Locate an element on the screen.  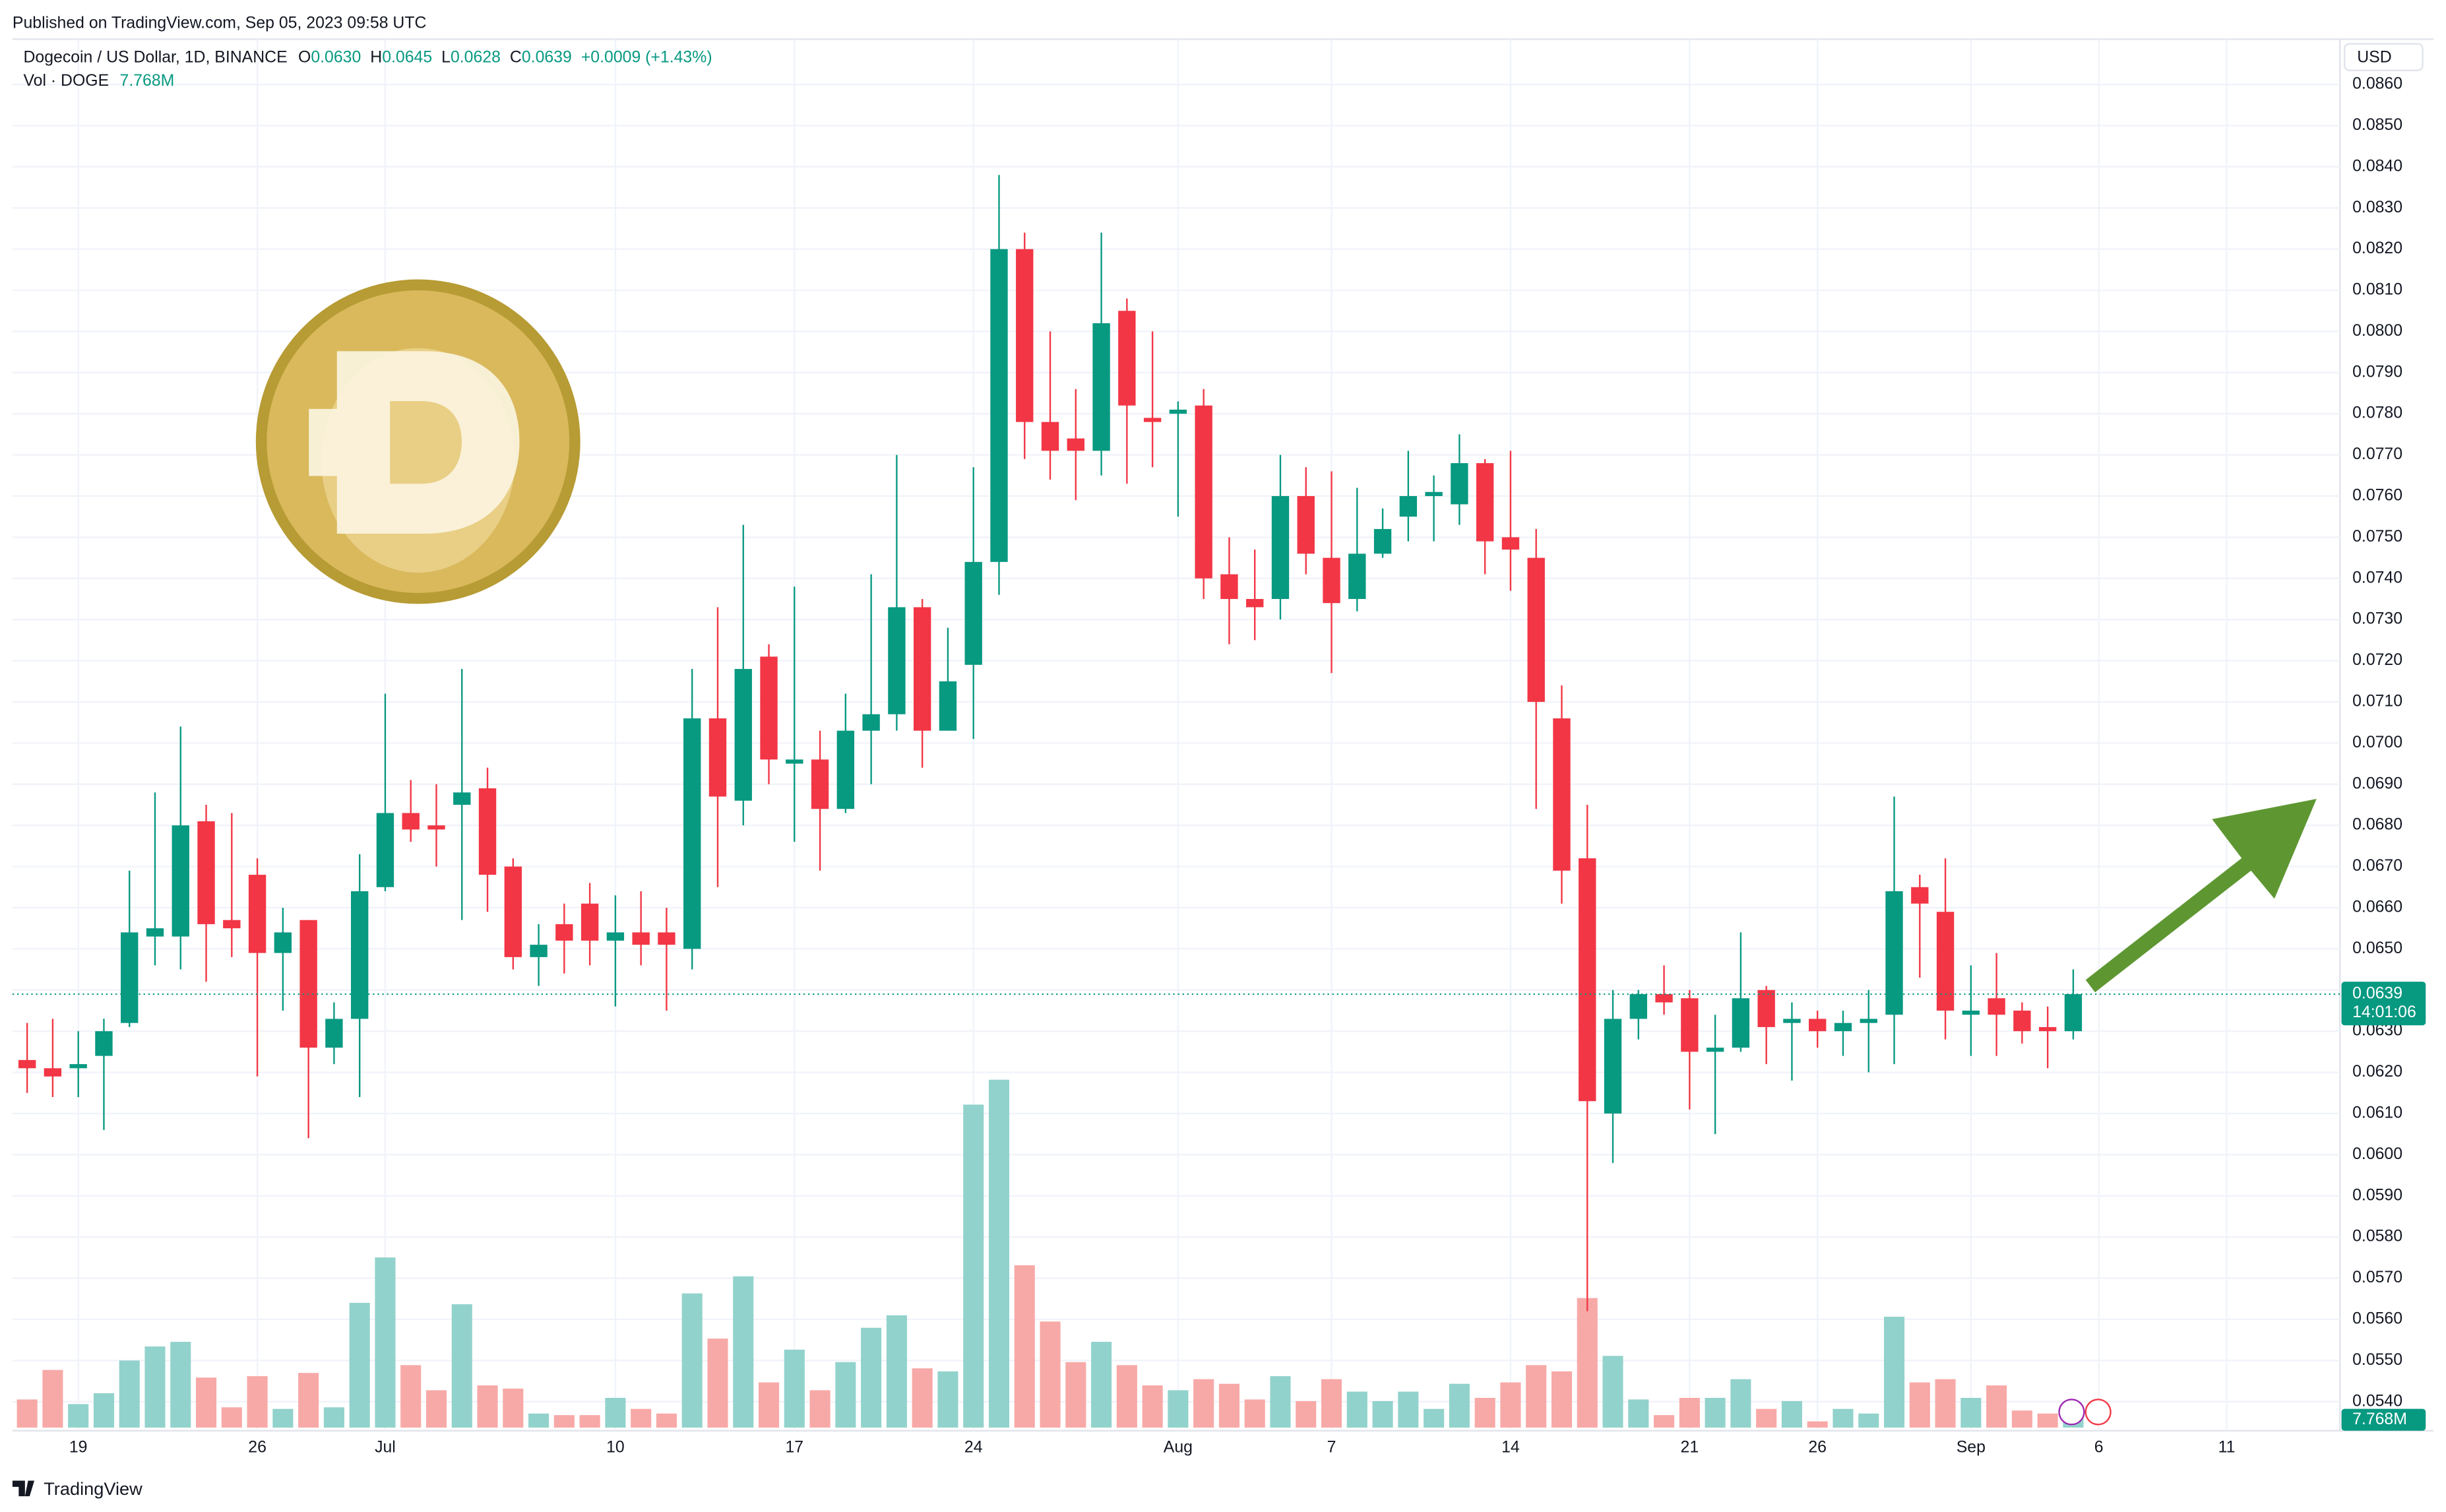
x-tick-label: 17 is located at coordinates (794, 1447).